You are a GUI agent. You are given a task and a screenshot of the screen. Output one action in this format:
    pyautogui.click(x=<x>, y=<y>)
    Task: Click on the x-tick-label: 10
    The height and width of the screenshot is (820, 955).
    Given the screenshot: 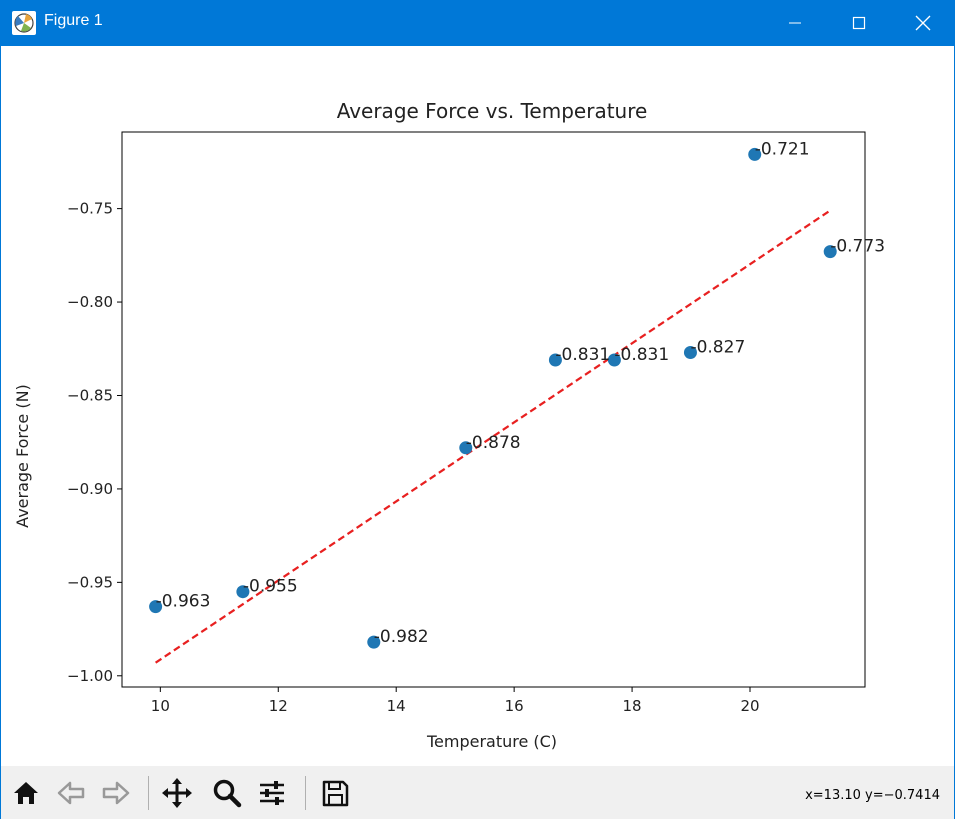 What is the action you would take?
    pyautogui.click(x=160, y=706)
    